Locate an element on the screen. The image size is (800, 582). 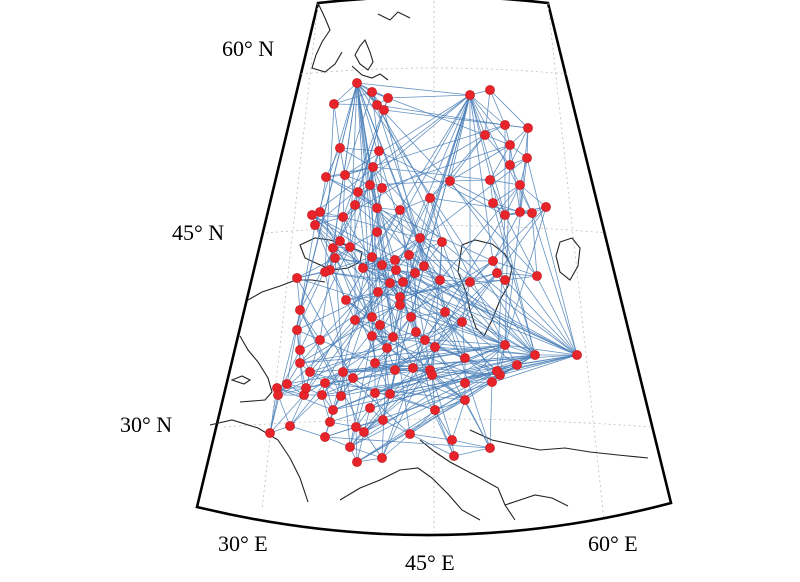
lon-label-45: 45° E is located at coordinates (430, 562).